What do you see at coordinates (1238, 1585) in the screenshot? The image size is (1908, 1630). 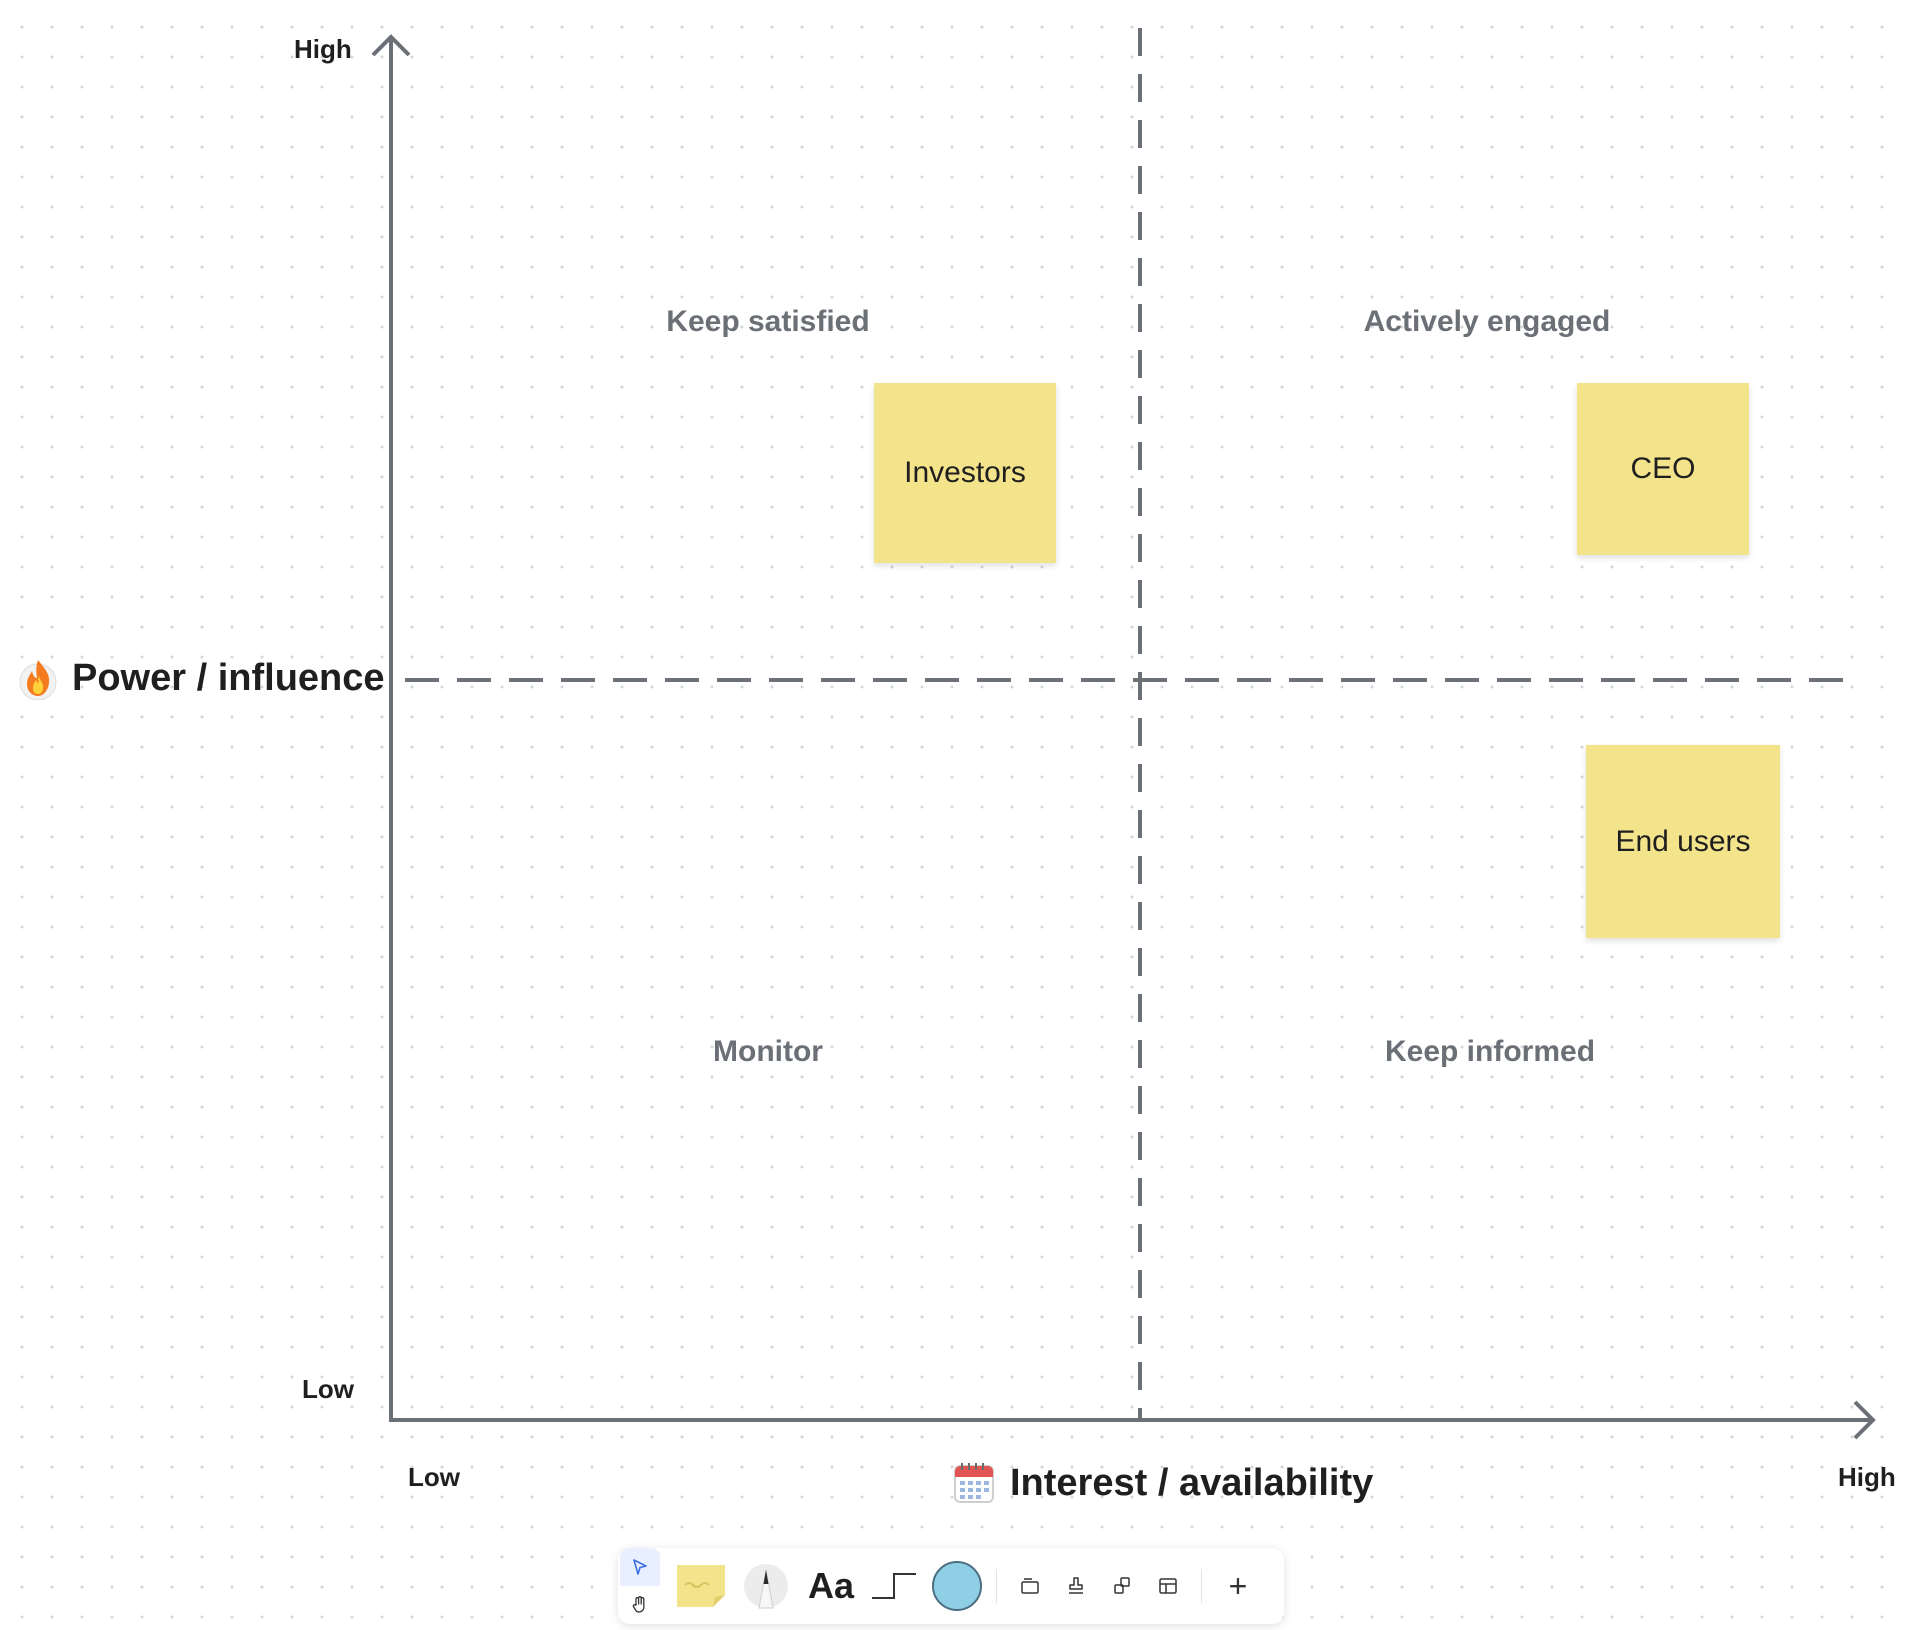 I see `add-more-button: +` at bounding box center [1238, 1585].